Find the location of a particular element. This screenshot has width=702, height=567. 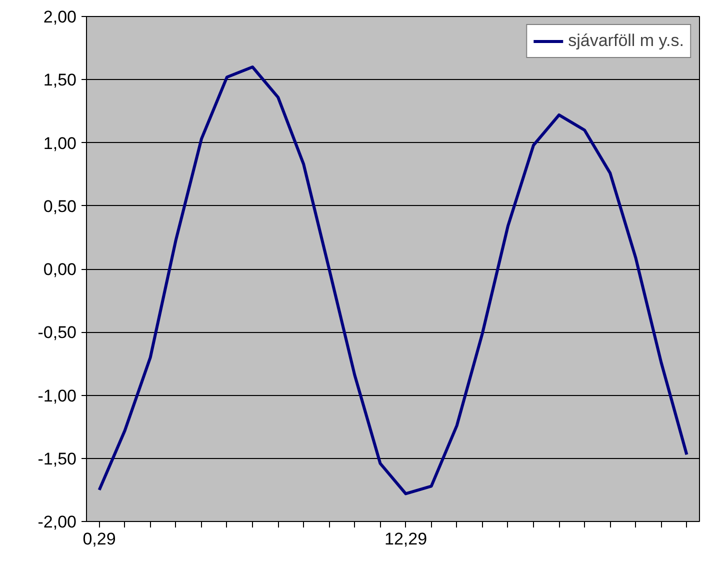

y-tick-label: -0,50 is located at coordinates (57, 332).